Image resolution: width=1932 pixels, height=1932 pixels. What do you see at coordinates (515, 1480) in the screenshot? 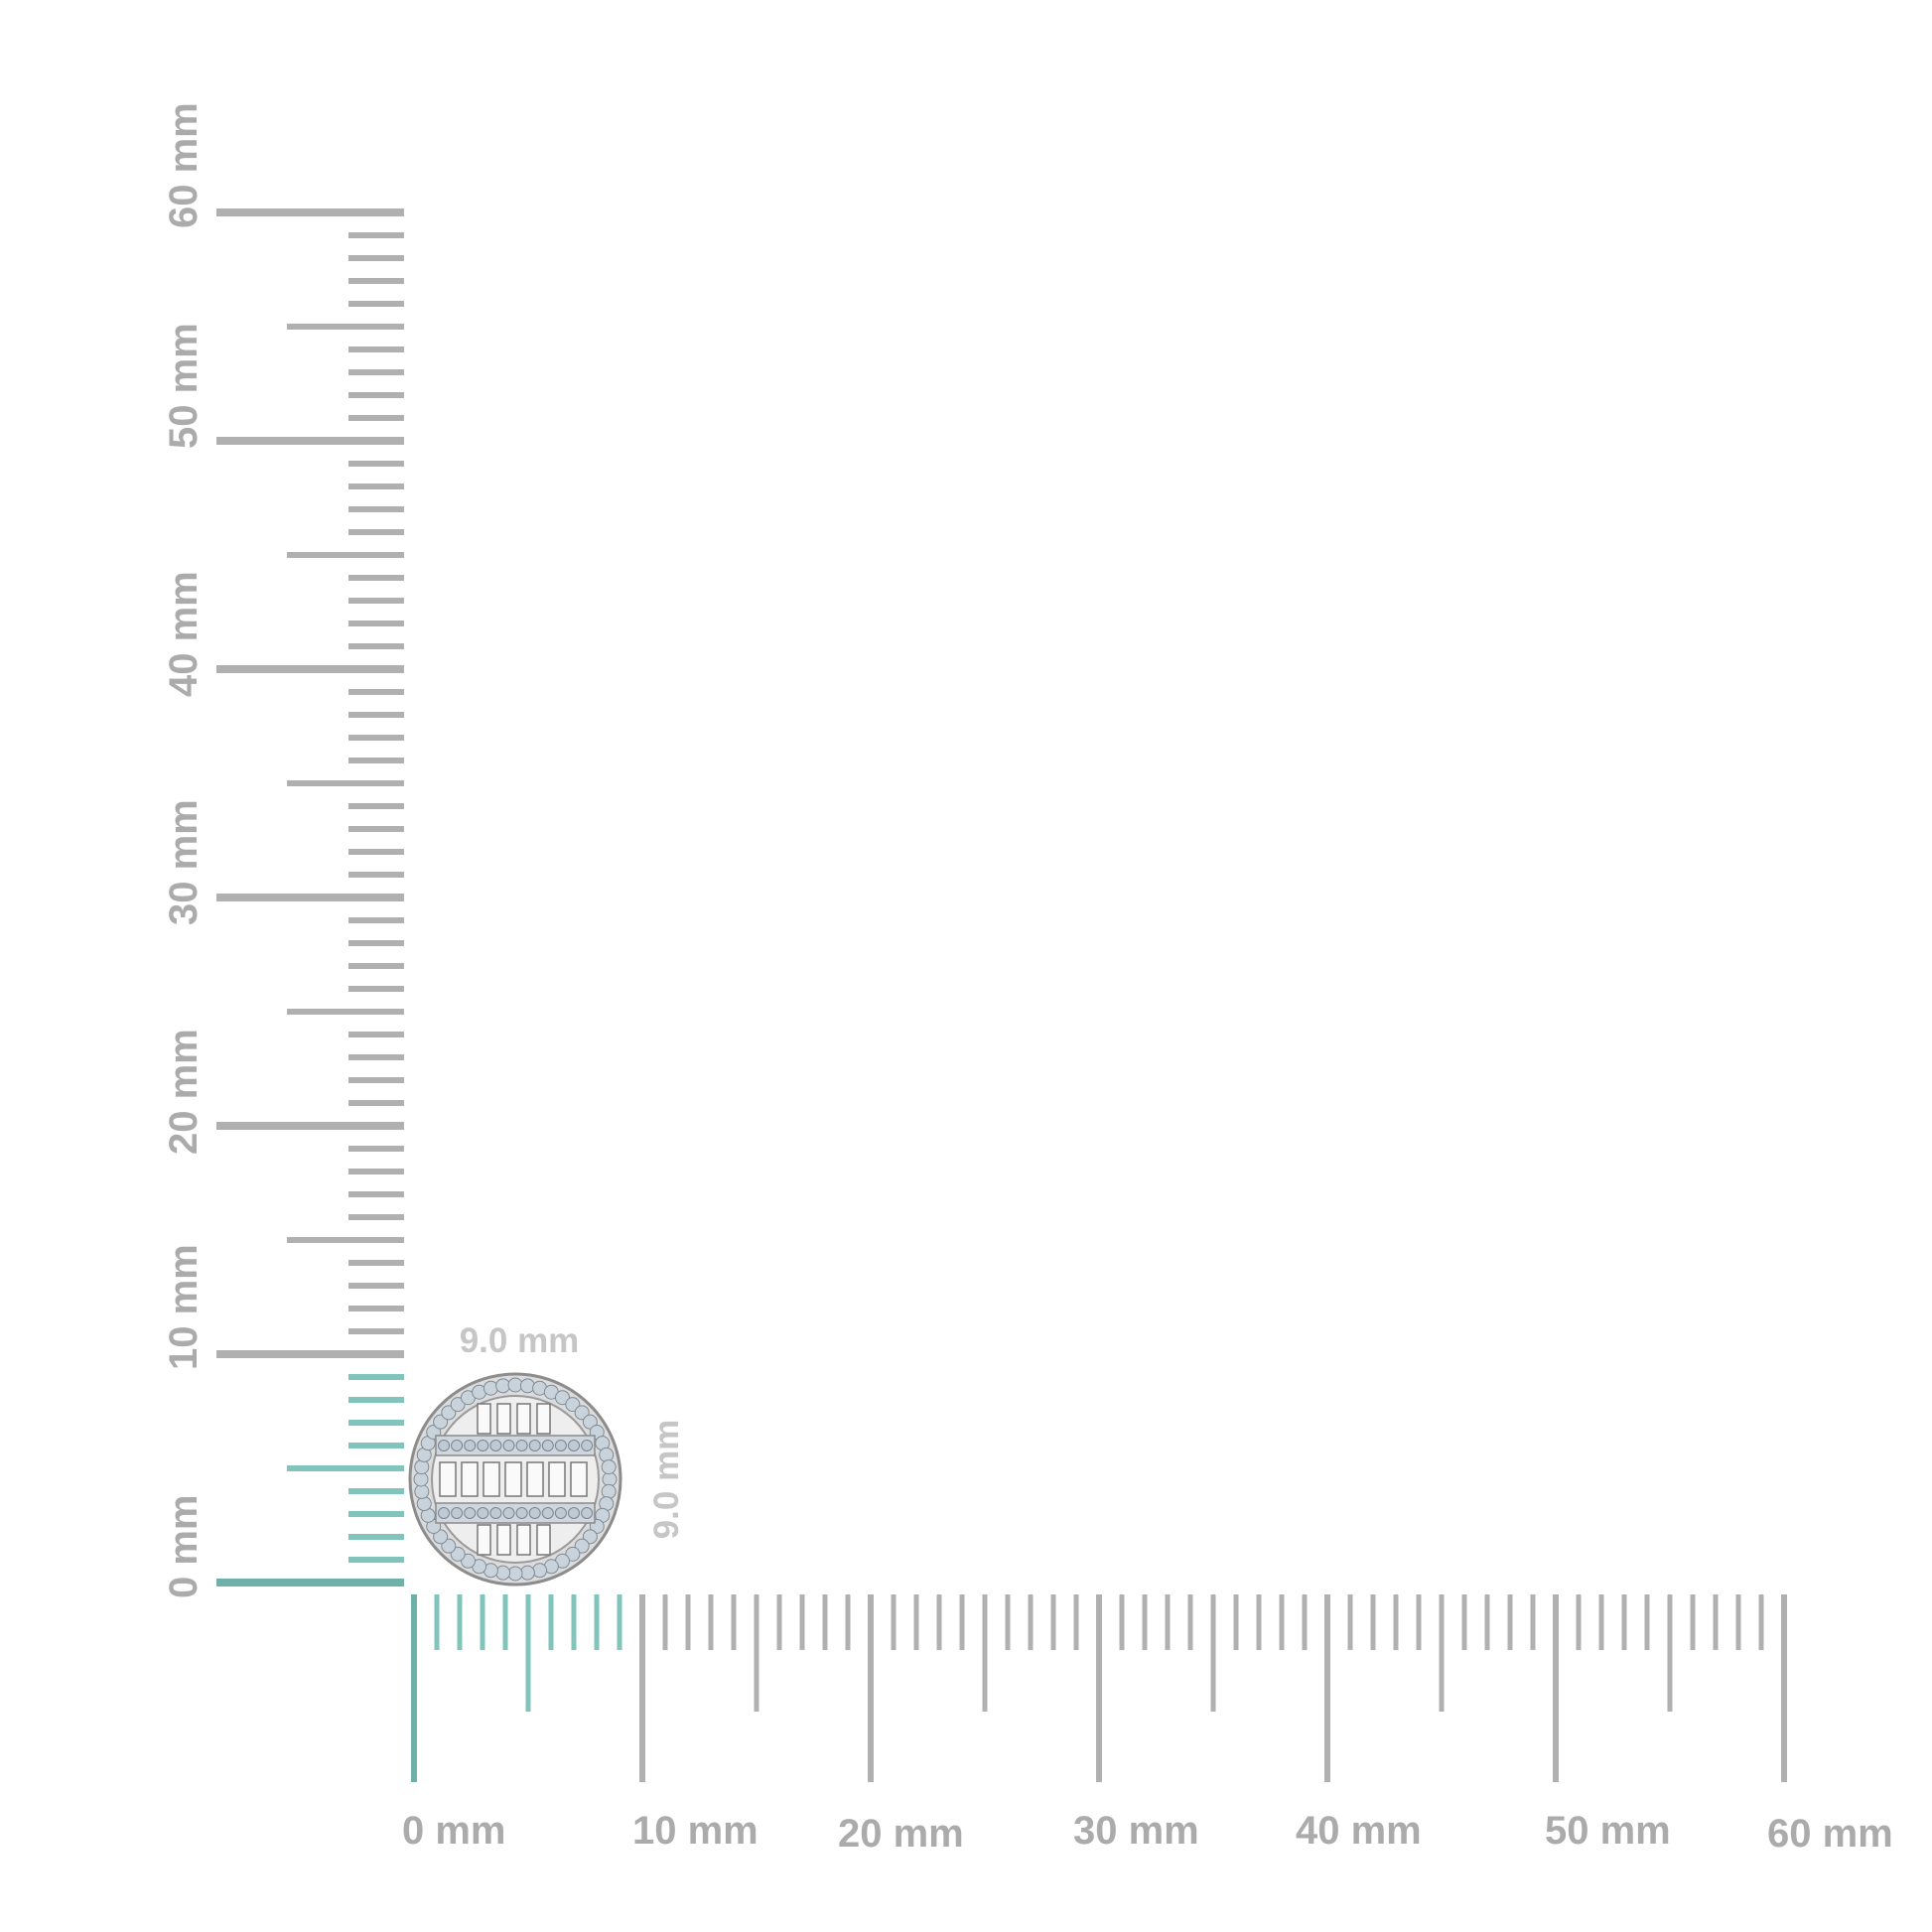
I see `earring-image` at bounding box center [515, 1480].